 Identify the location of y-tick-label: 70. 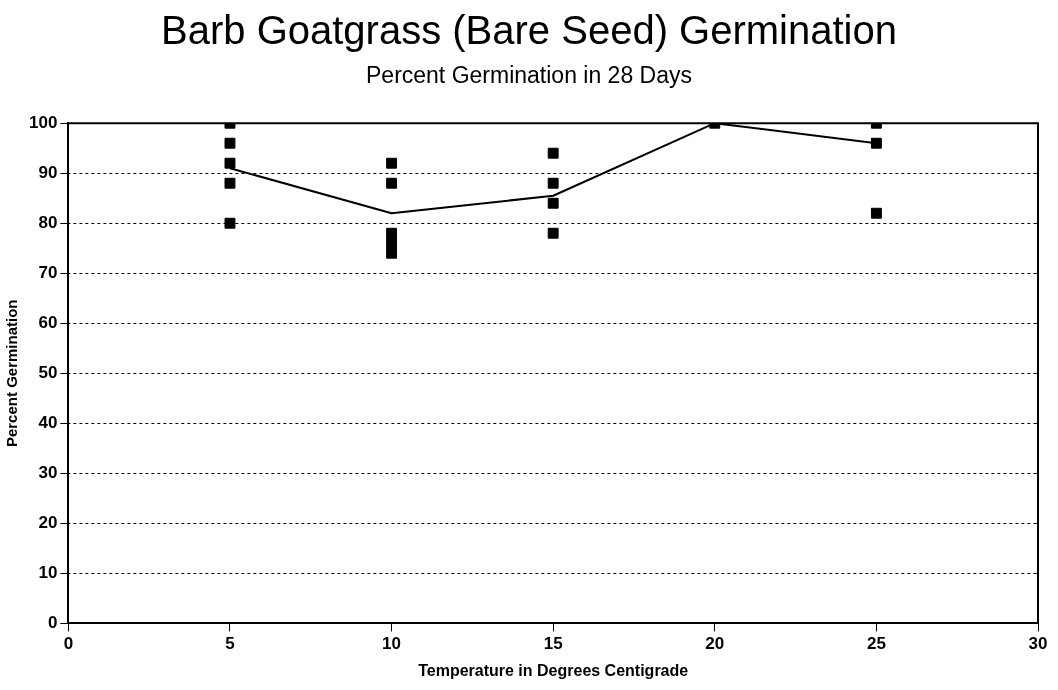
(48, 272).